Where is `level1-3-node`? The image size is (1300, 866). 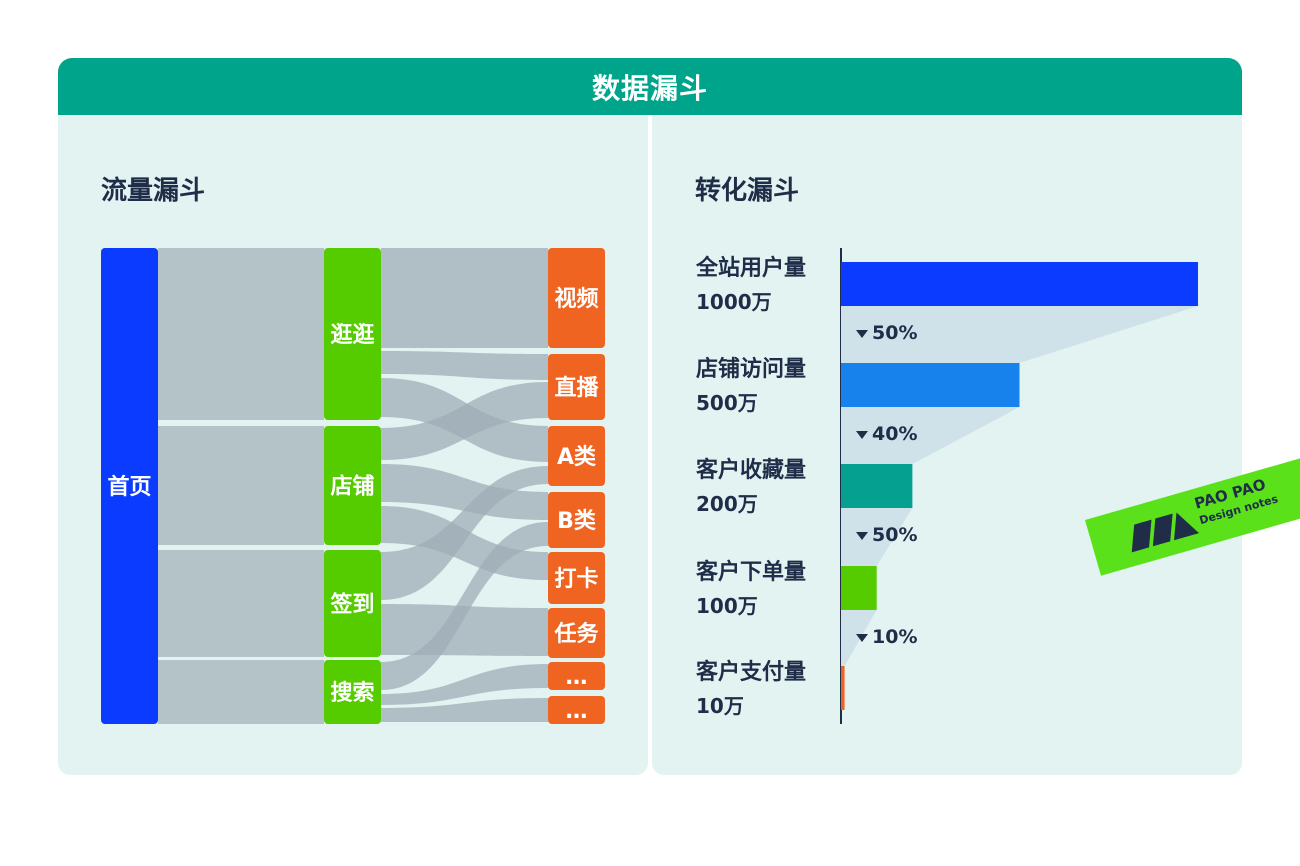
level1-3-node is located at coordinates (352, 603).